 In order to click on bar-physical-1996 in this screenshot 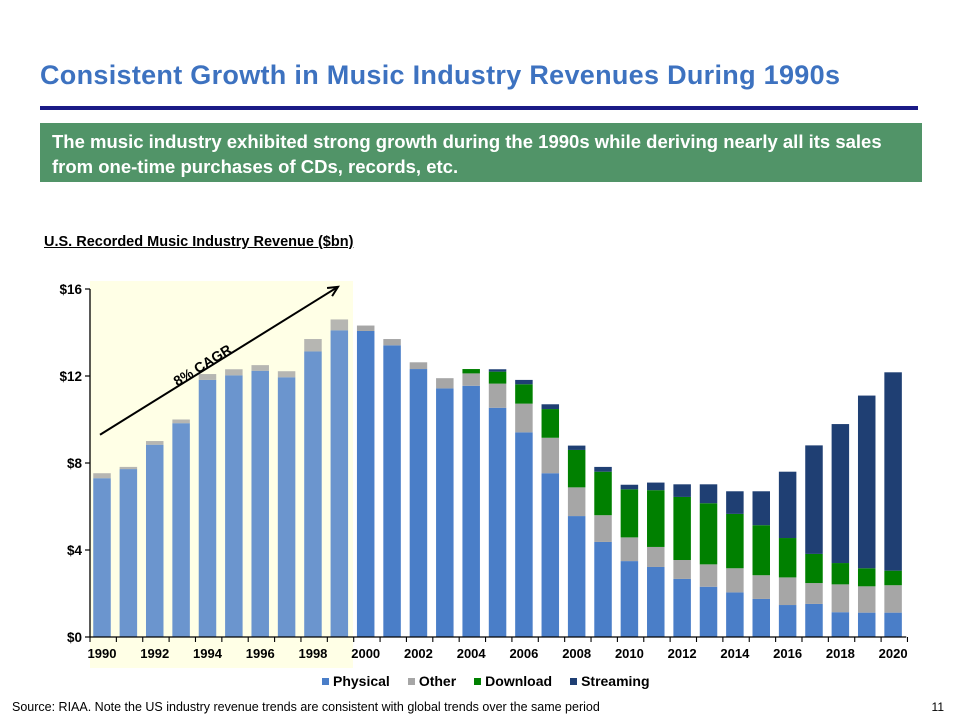, I will do `click(260, 503)`.